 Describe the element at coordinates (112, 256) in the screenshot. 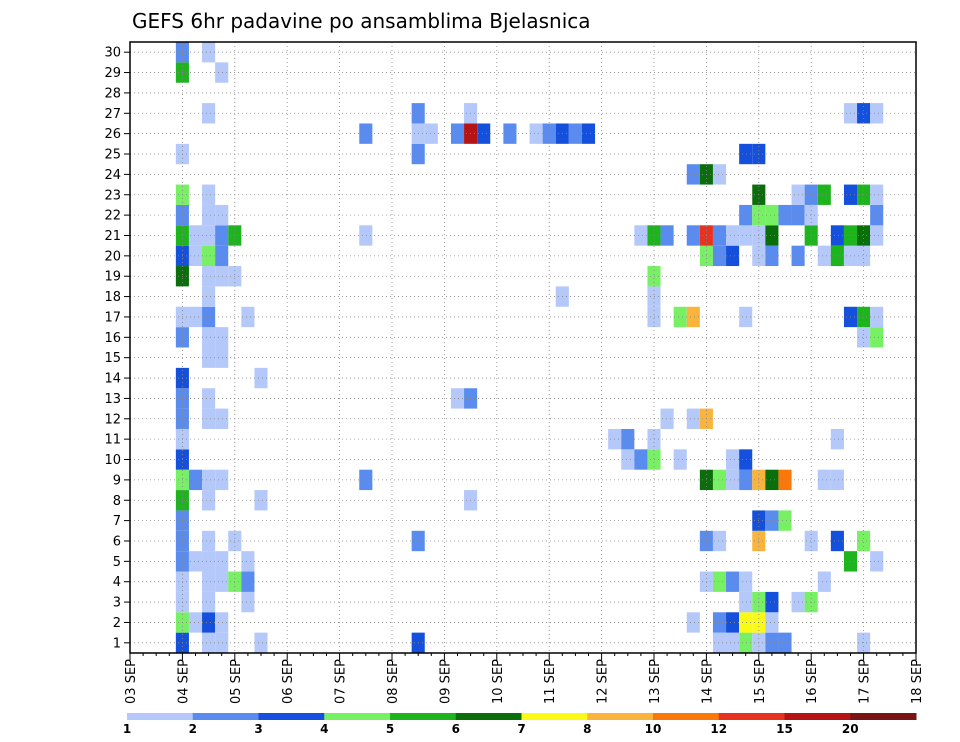

I see `y-tick-label: 20` at that location.